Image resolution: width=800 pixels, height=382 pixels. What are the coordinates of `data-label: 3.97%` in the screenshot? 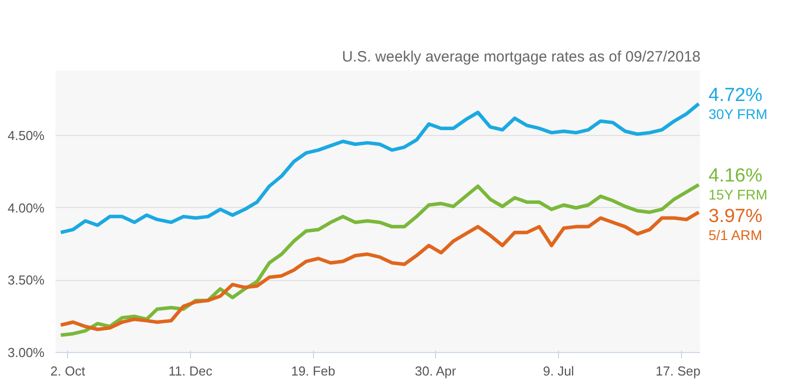 It's located at (735, 217).